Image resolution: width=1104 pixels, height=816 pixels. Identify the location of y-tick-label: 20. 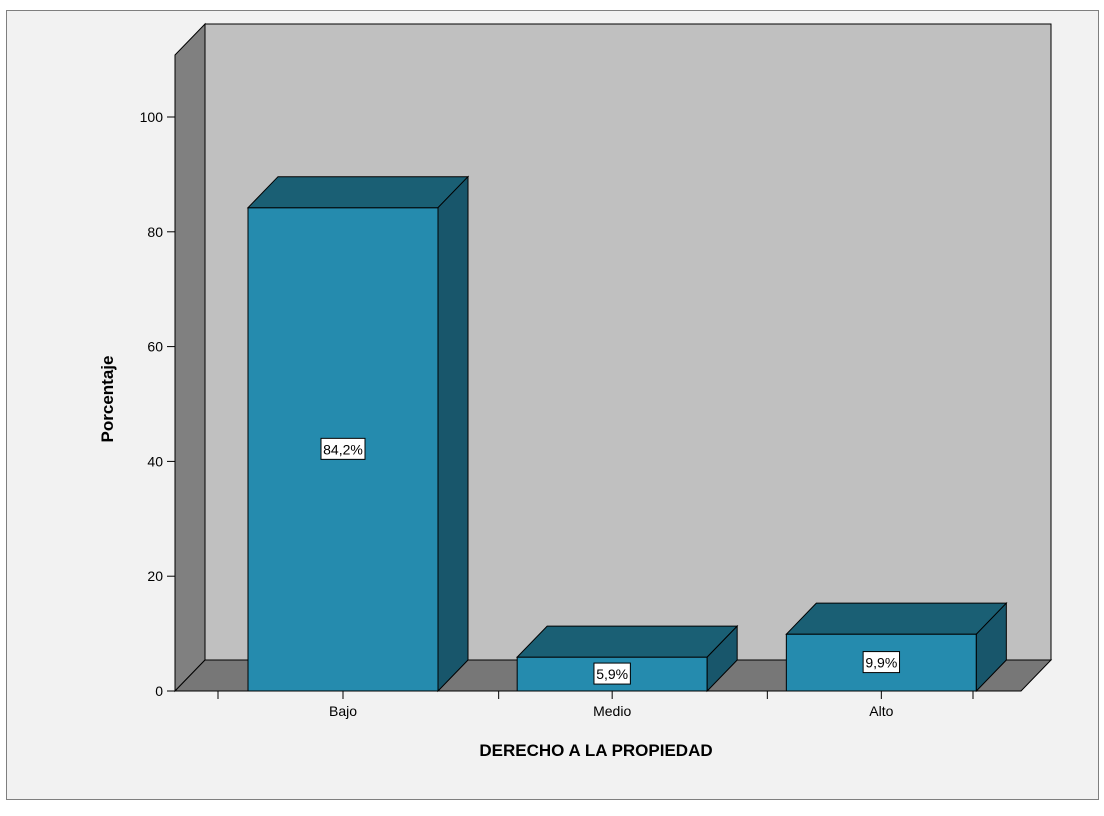
(155, 576).